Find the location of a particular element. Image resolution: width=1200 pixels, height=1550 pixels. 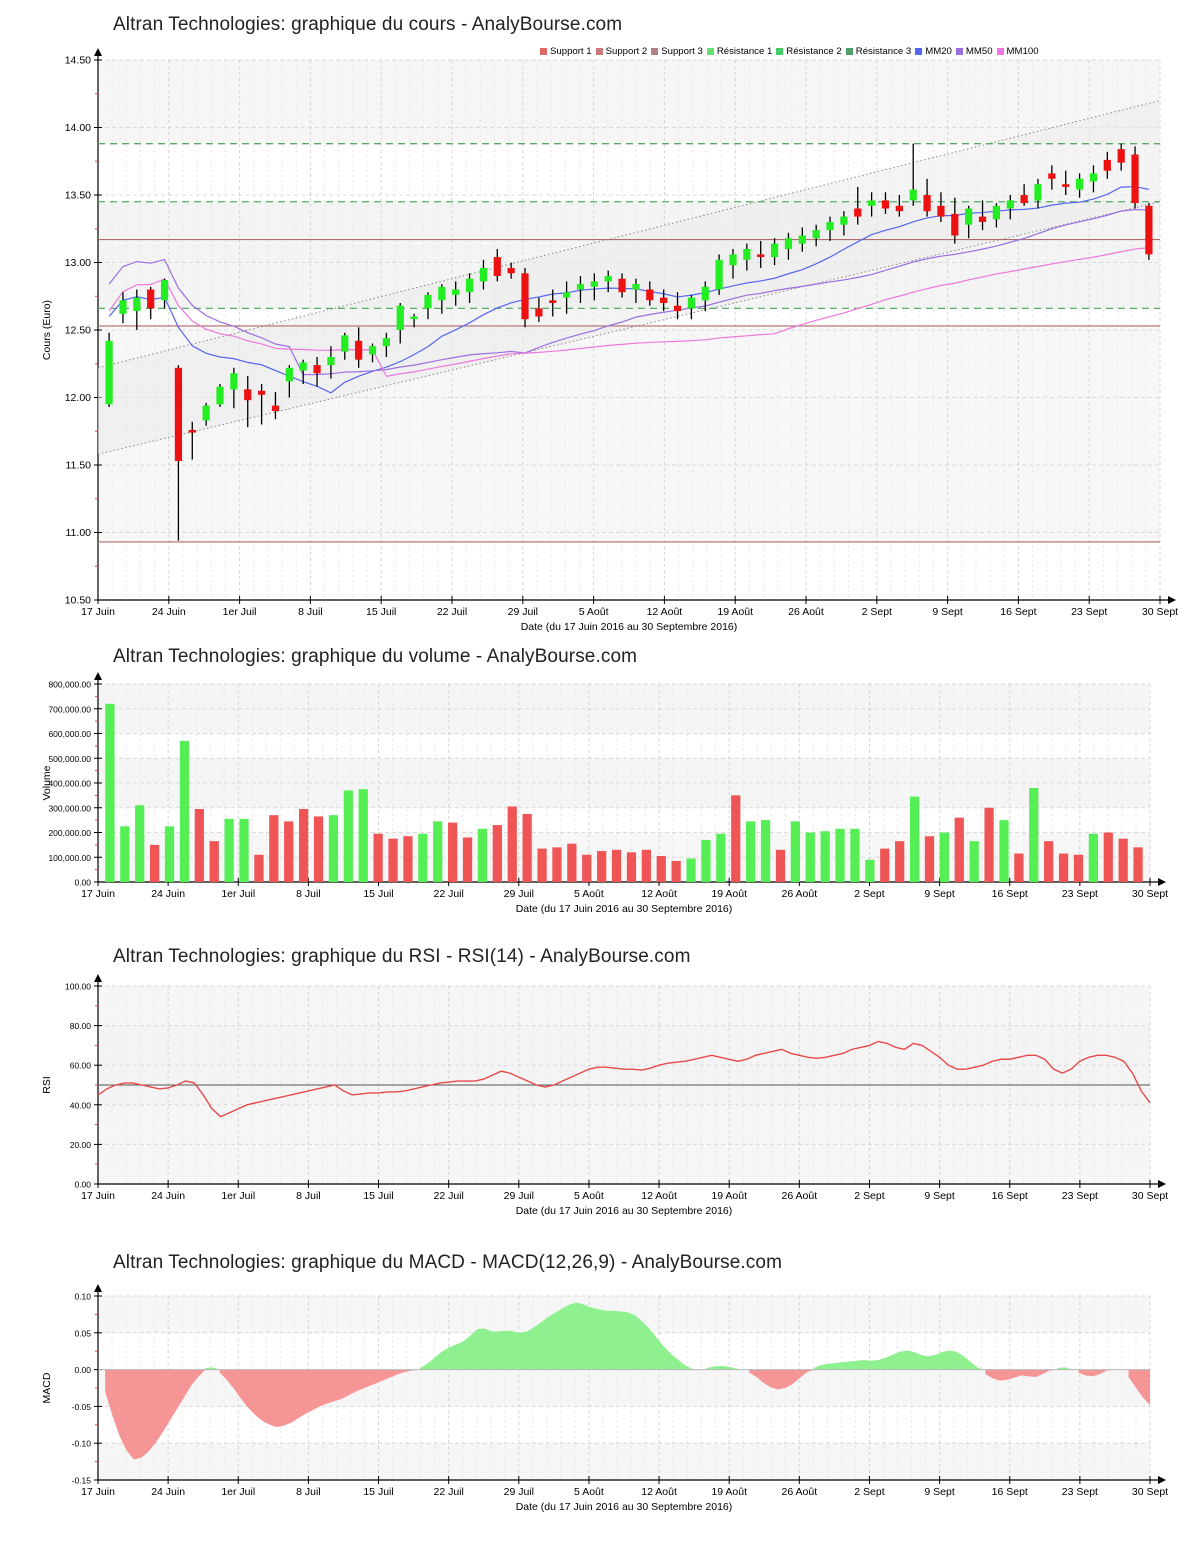

x-tick-label: 5 Août is located at coordinates (589, 1492).